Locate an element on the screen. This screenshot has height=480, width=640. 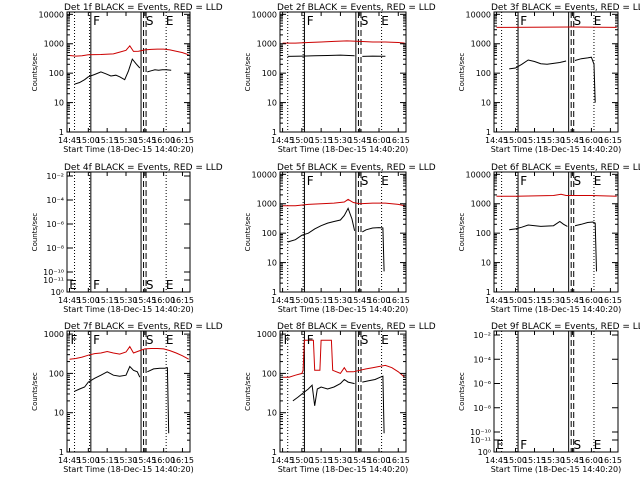
x-tick-label: 15:45 is located at coordinates (359, 300).